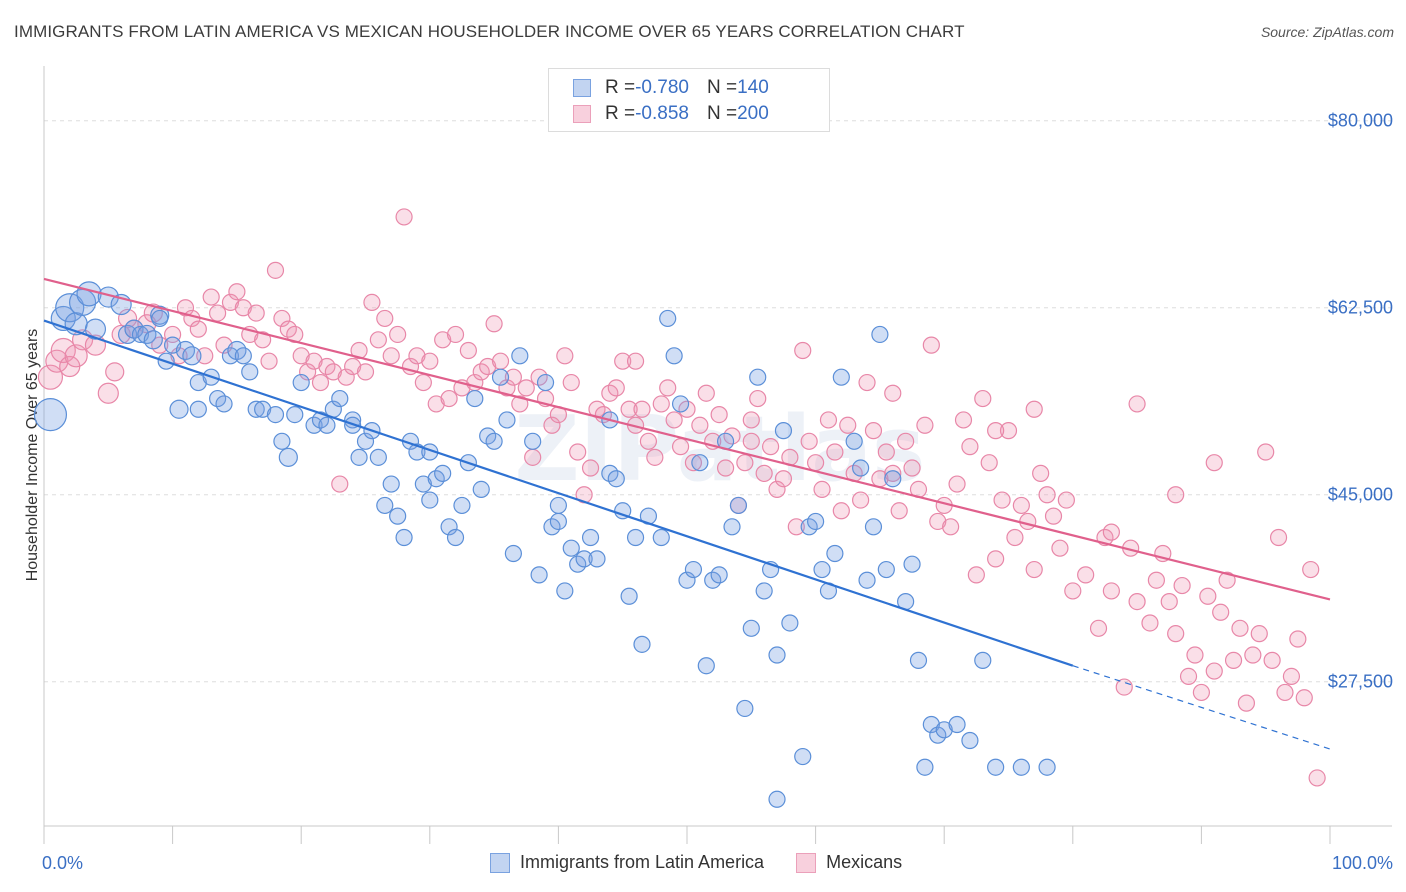 This screenshot has width=1406, height=892. Describe the element at coordinates (620, 113) in the screenshot. I see `r-label: R =` at that location.